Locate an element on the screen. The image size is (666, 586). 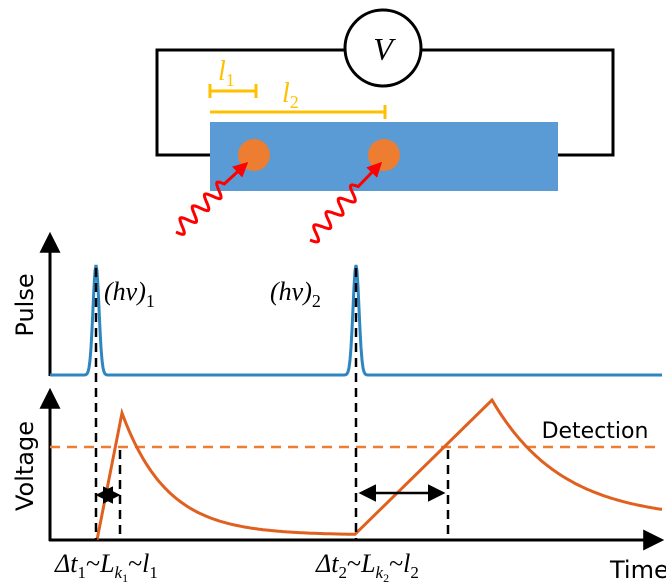
photon-sub: 1 is located at coordinates (150, 301).